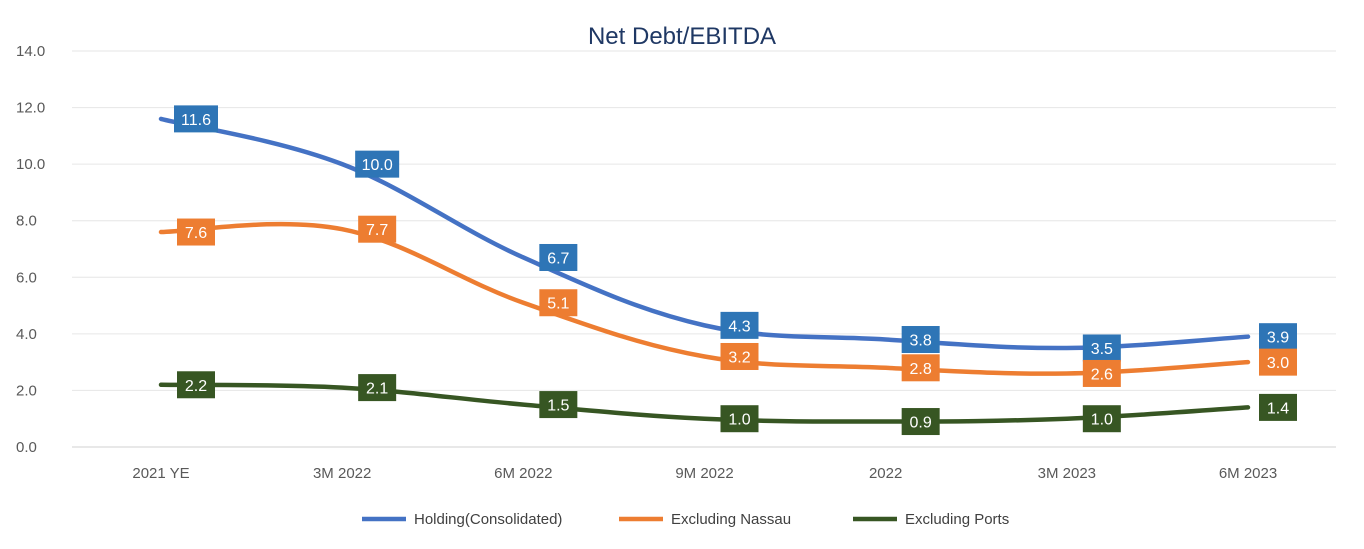 The image size is (1364, 549). What do you see at coordinates (885, 473) in the screenshot?
I see `x-tick-label: 2022` at bounding box center [885, 473].